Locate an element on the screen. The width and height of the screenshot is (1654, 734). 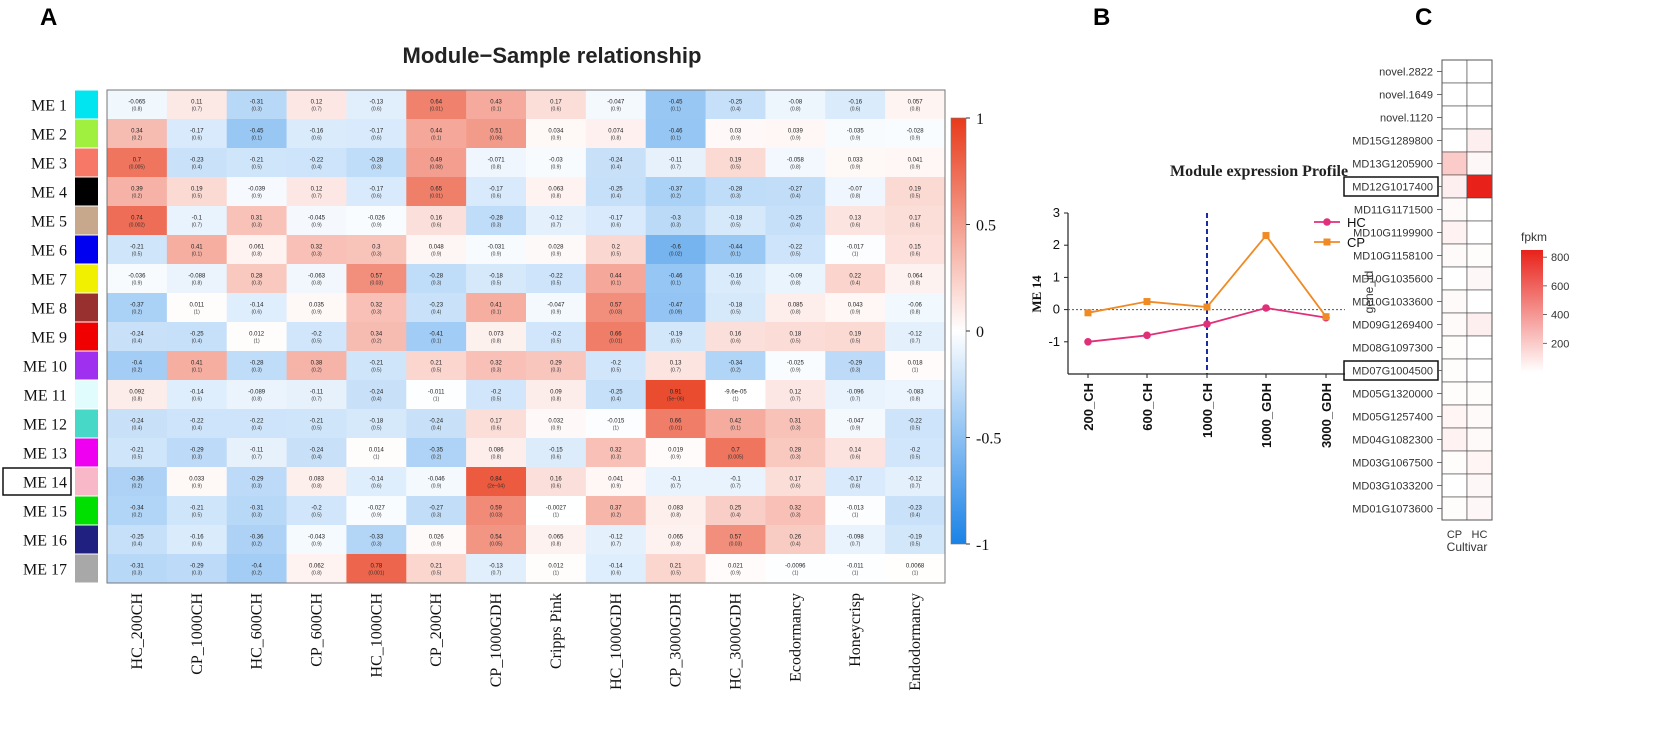
cell-value: -0.27 is located at coordinates (436, 509).